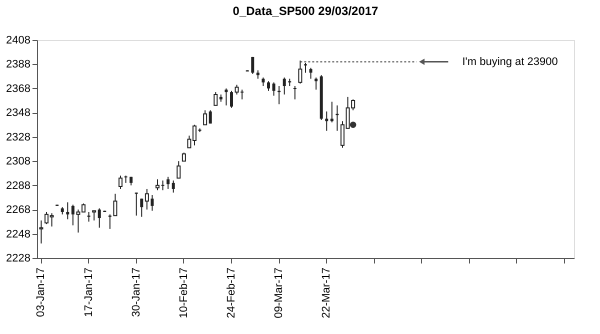  Describe the element at coordinates (41, 293) in the screenshot. I see `x-tick-label: 03-Jan-17` at that location.